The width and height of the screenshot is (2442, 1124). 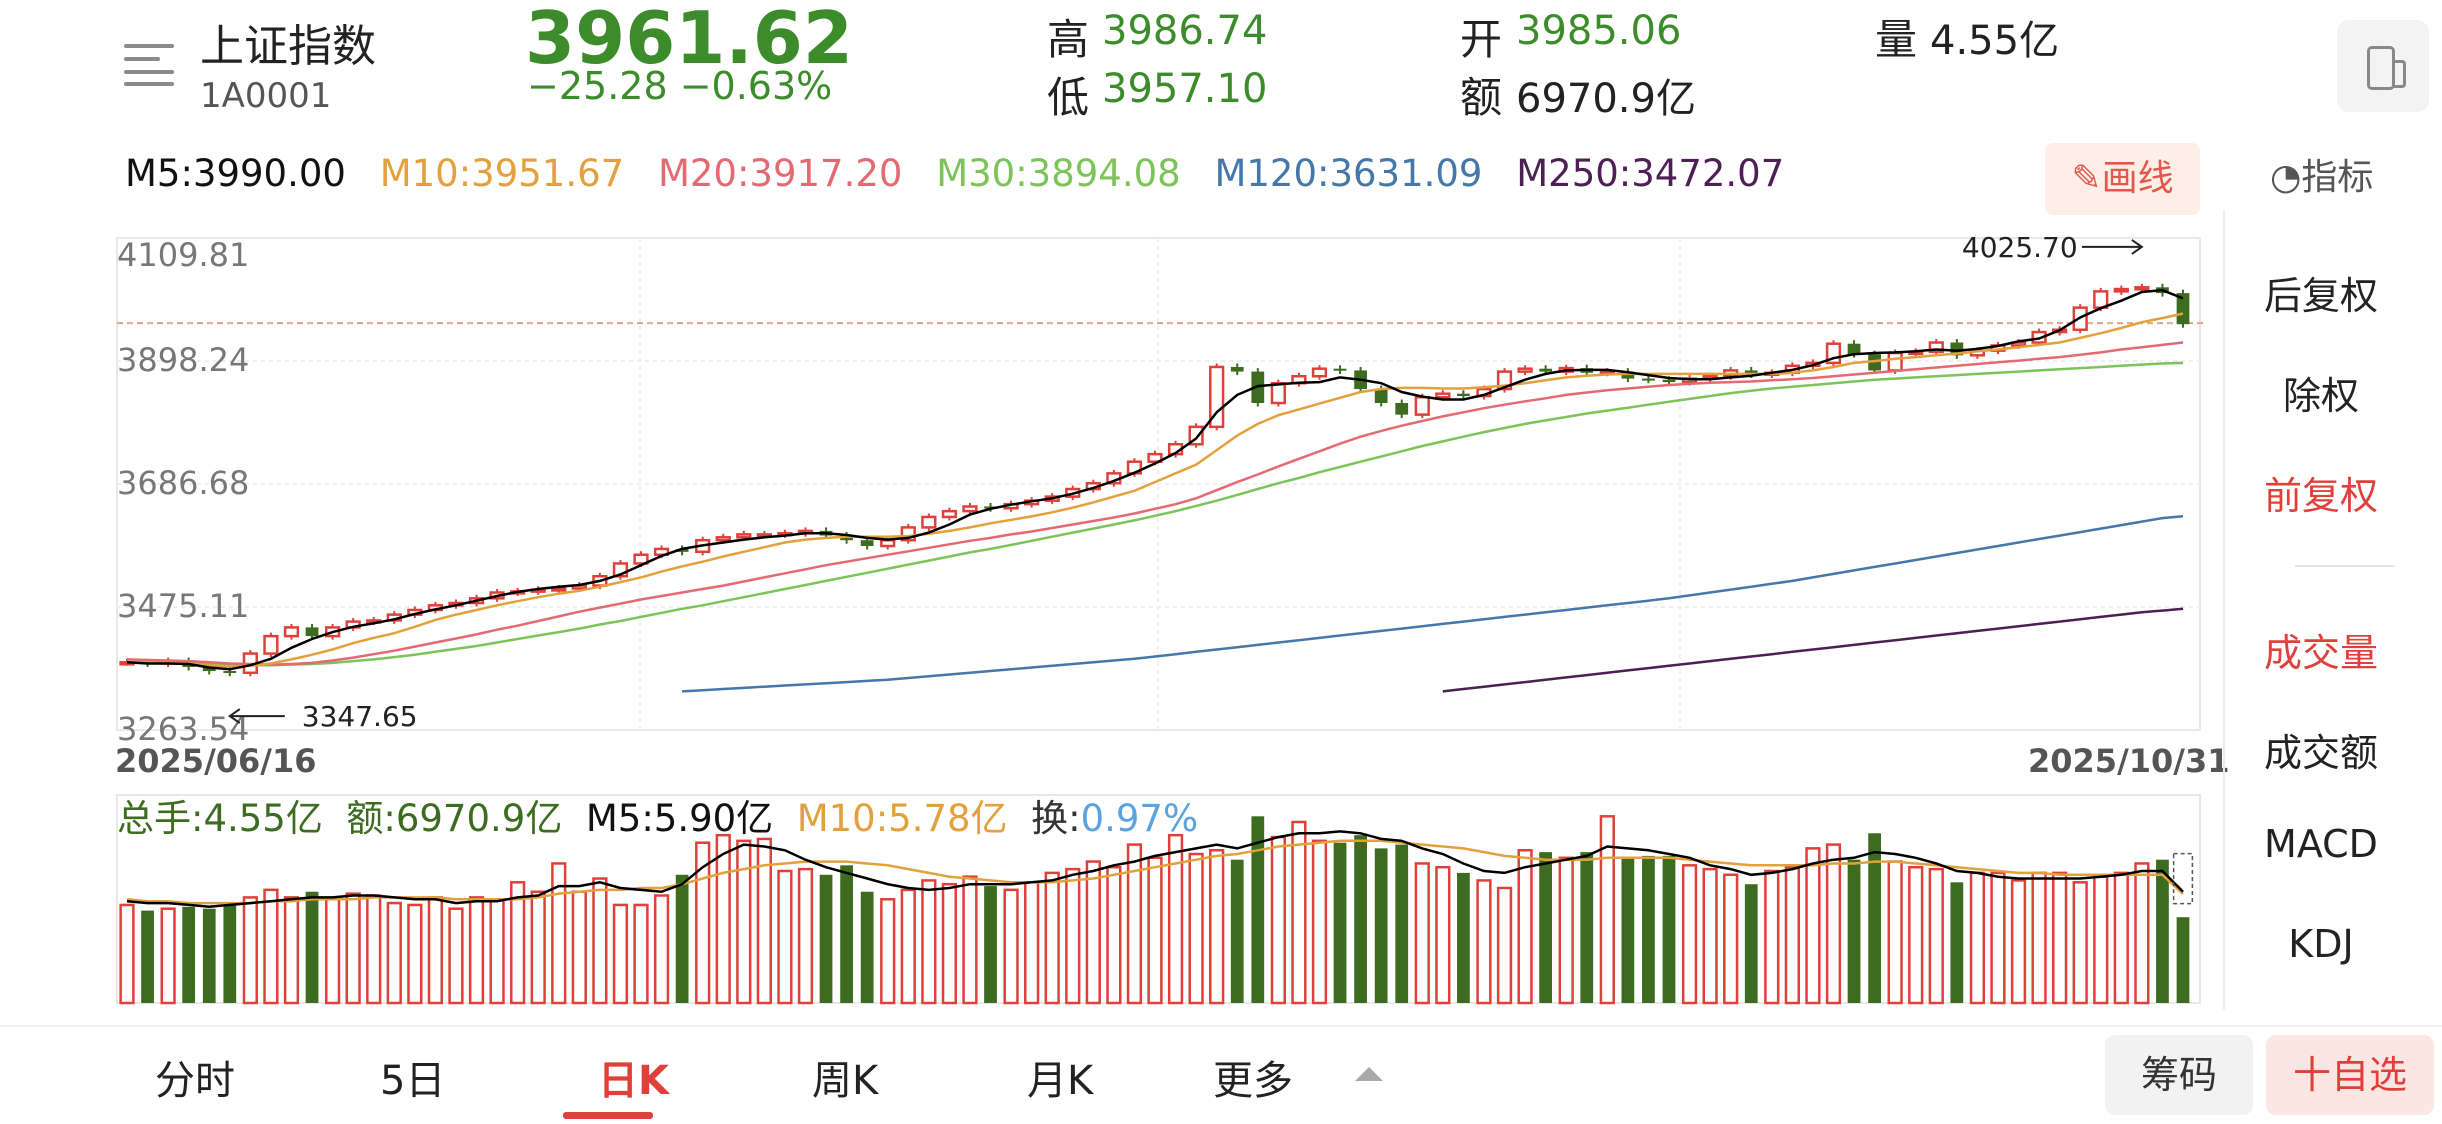 I want to click on side-item-kdj: KDJ, so click(x=2321, y=944).